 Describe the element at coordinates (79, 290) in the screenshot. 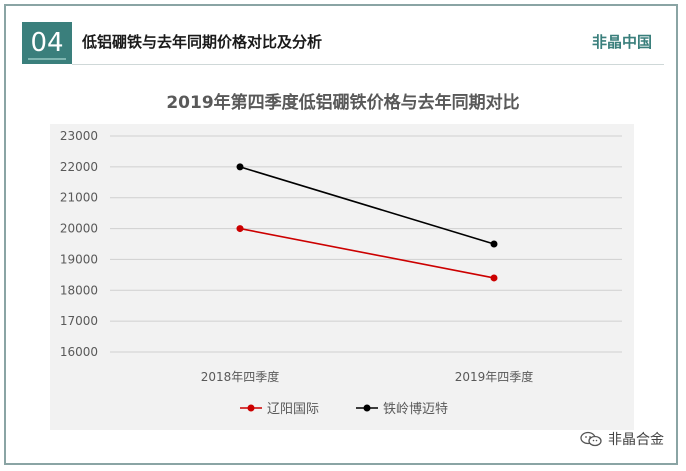

I see `y-tick-label: 18000` at that location.